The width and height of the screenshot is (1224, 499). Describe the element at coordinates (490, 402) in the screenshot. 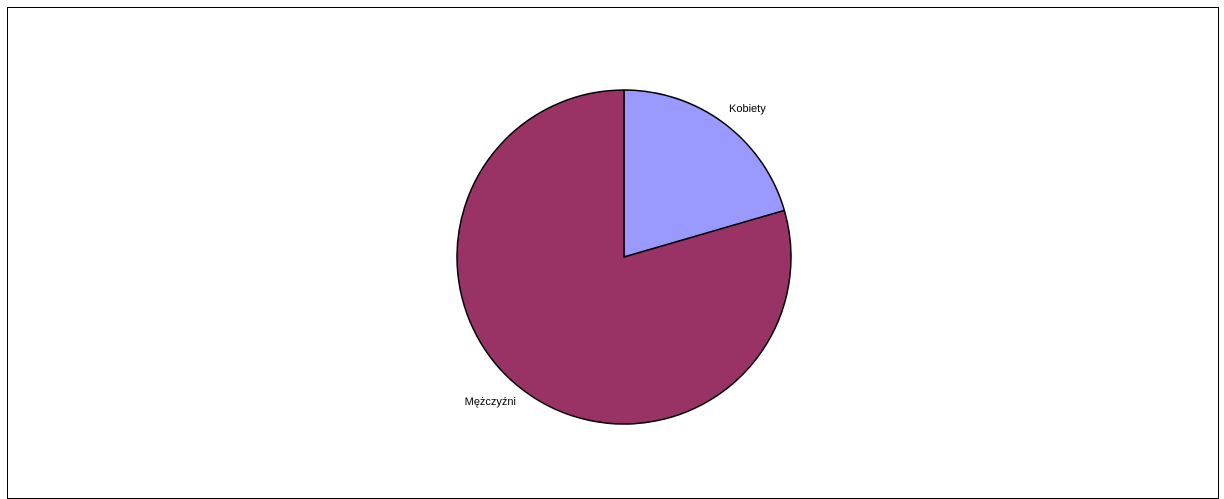

I see `slice-label-mezczyzni: Mężczyźni` at that location.